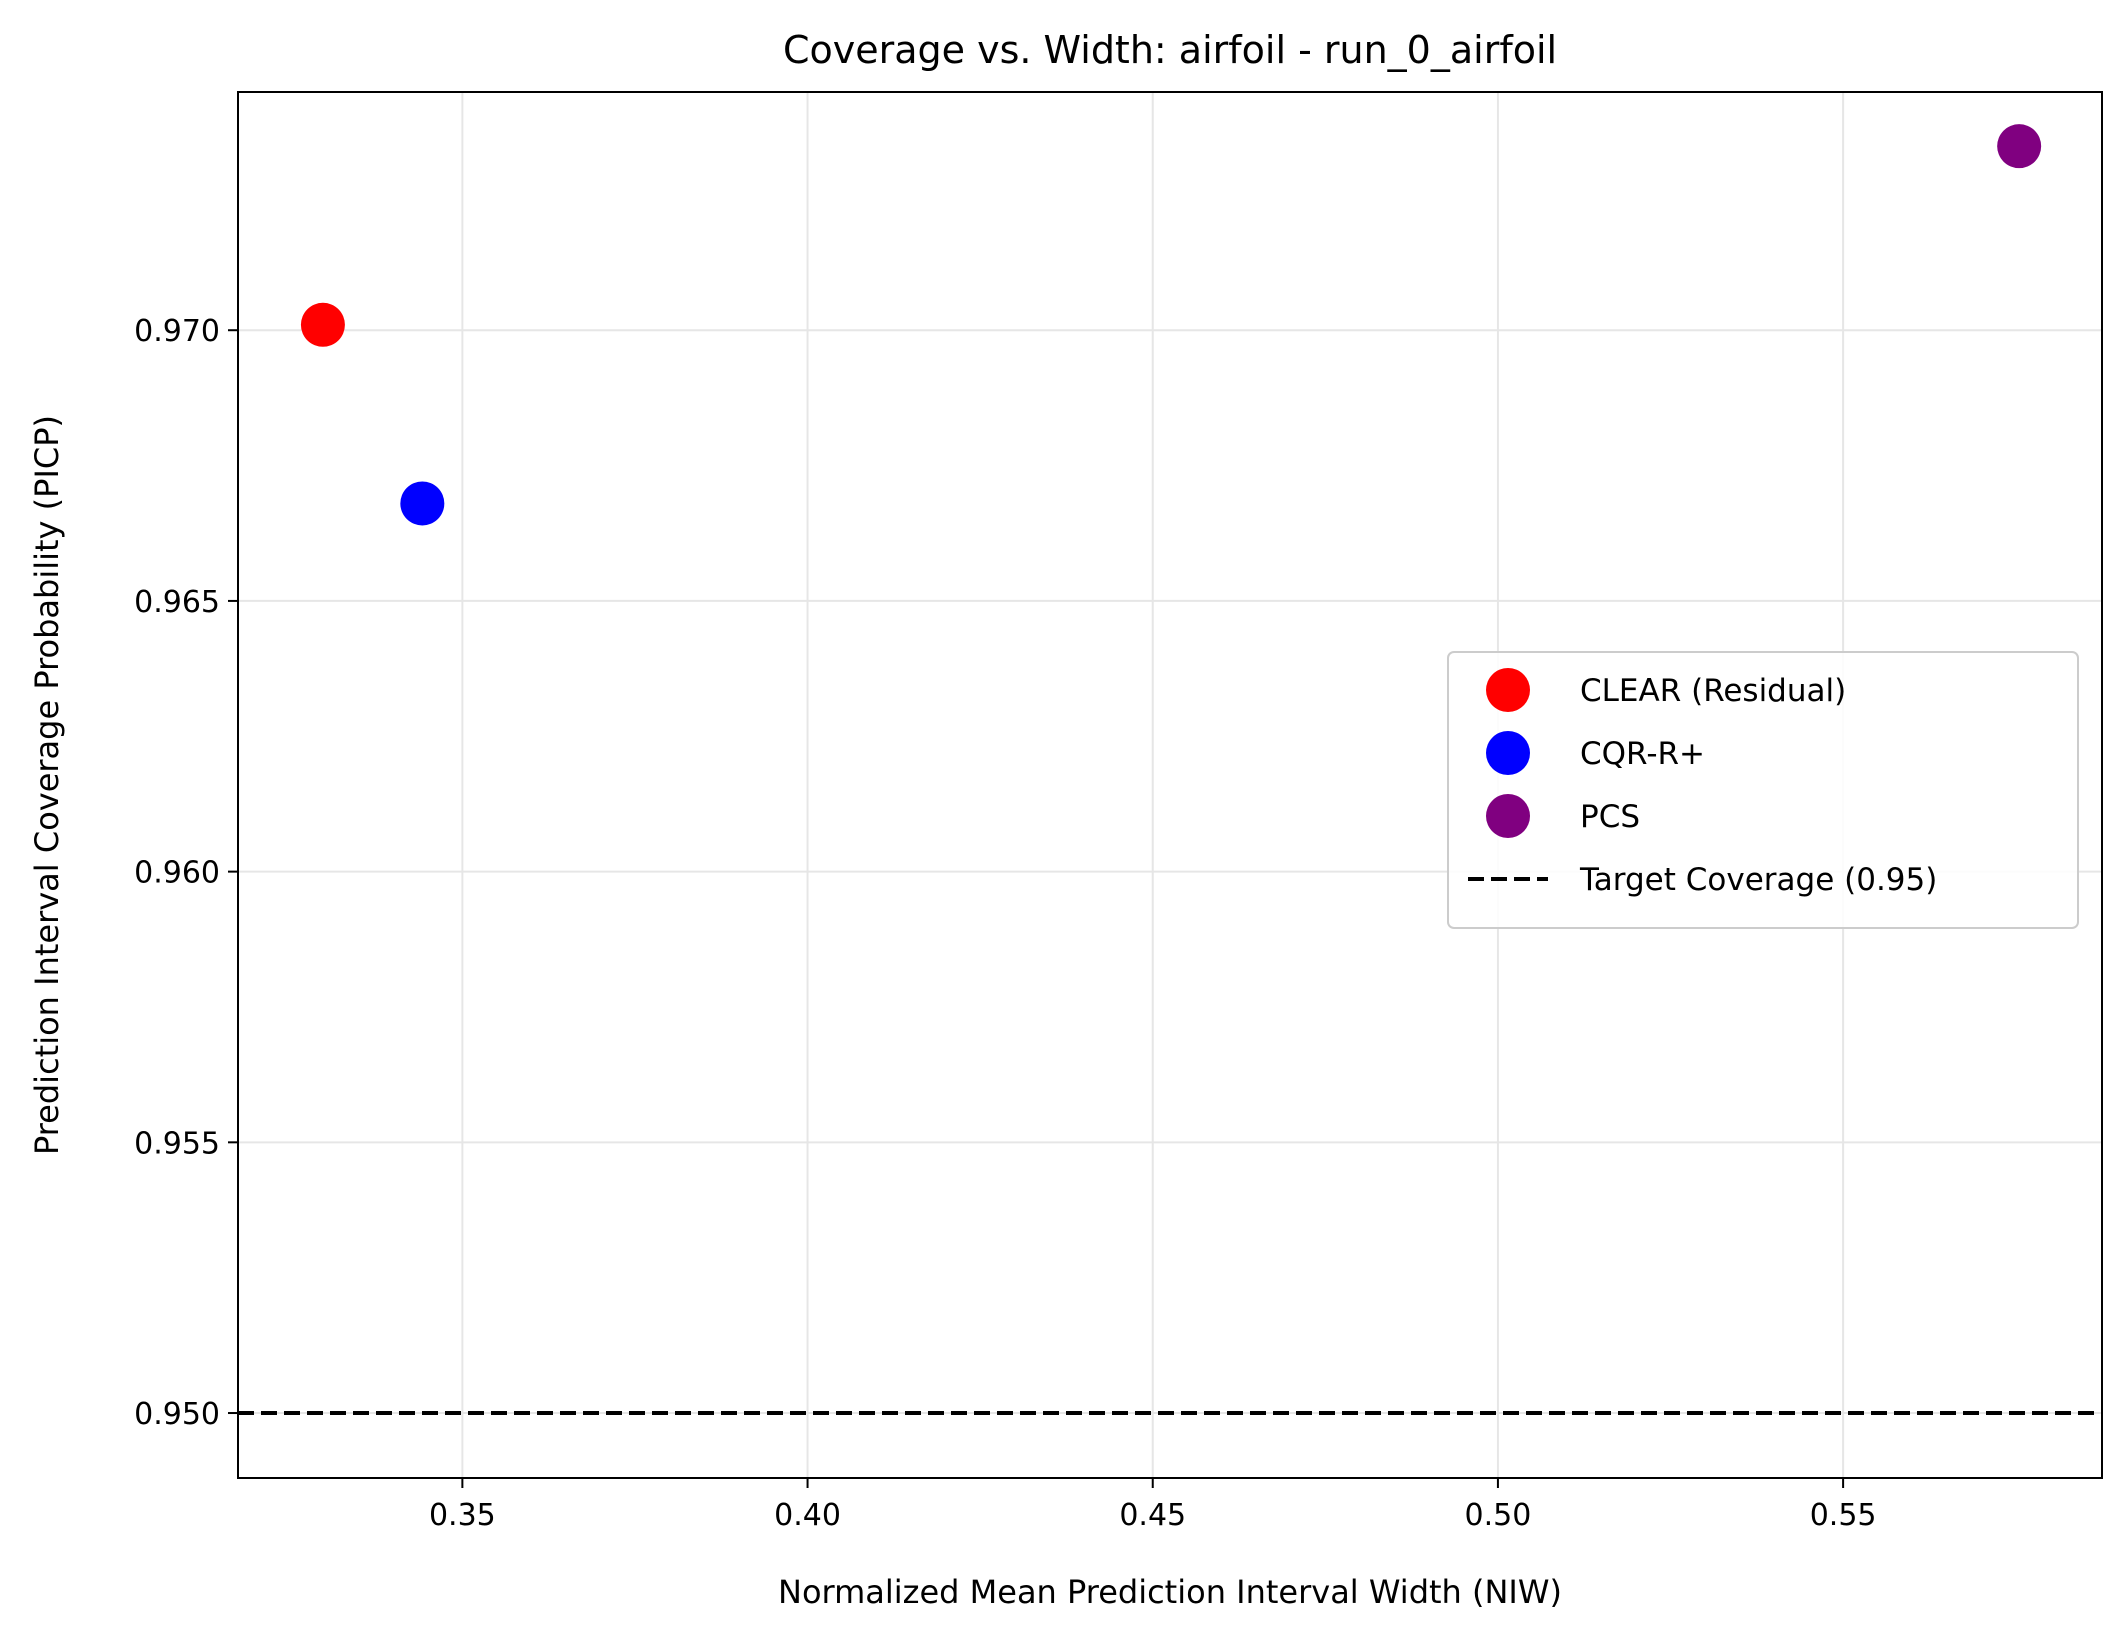  I want to click on y-tick-label: 0.950, so click(177, 1414).